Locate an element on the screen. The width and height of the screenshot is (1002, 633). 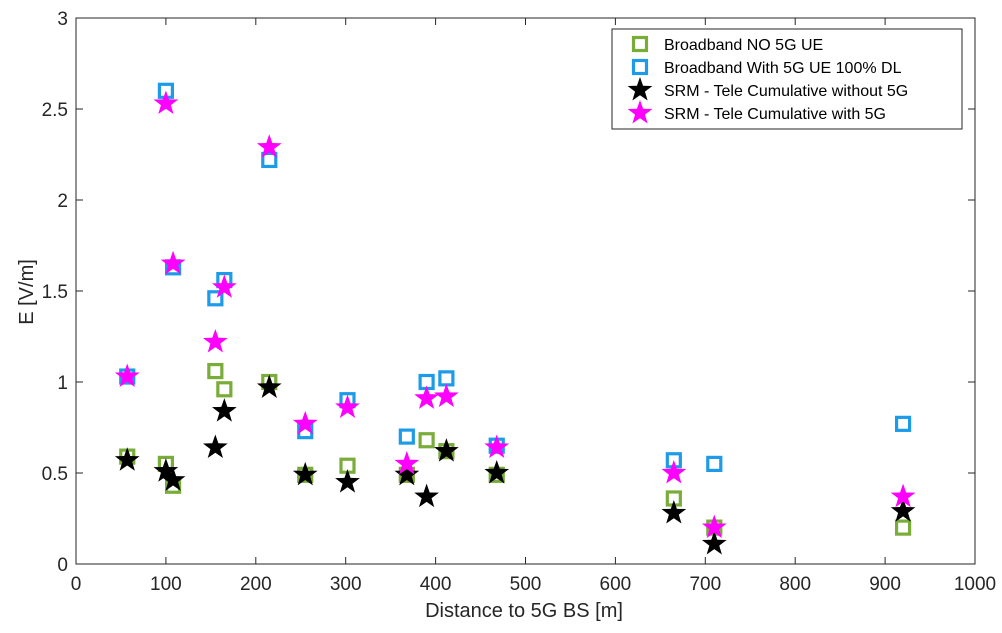
x-tick-label: 900 is located at coordinates (885, 584).